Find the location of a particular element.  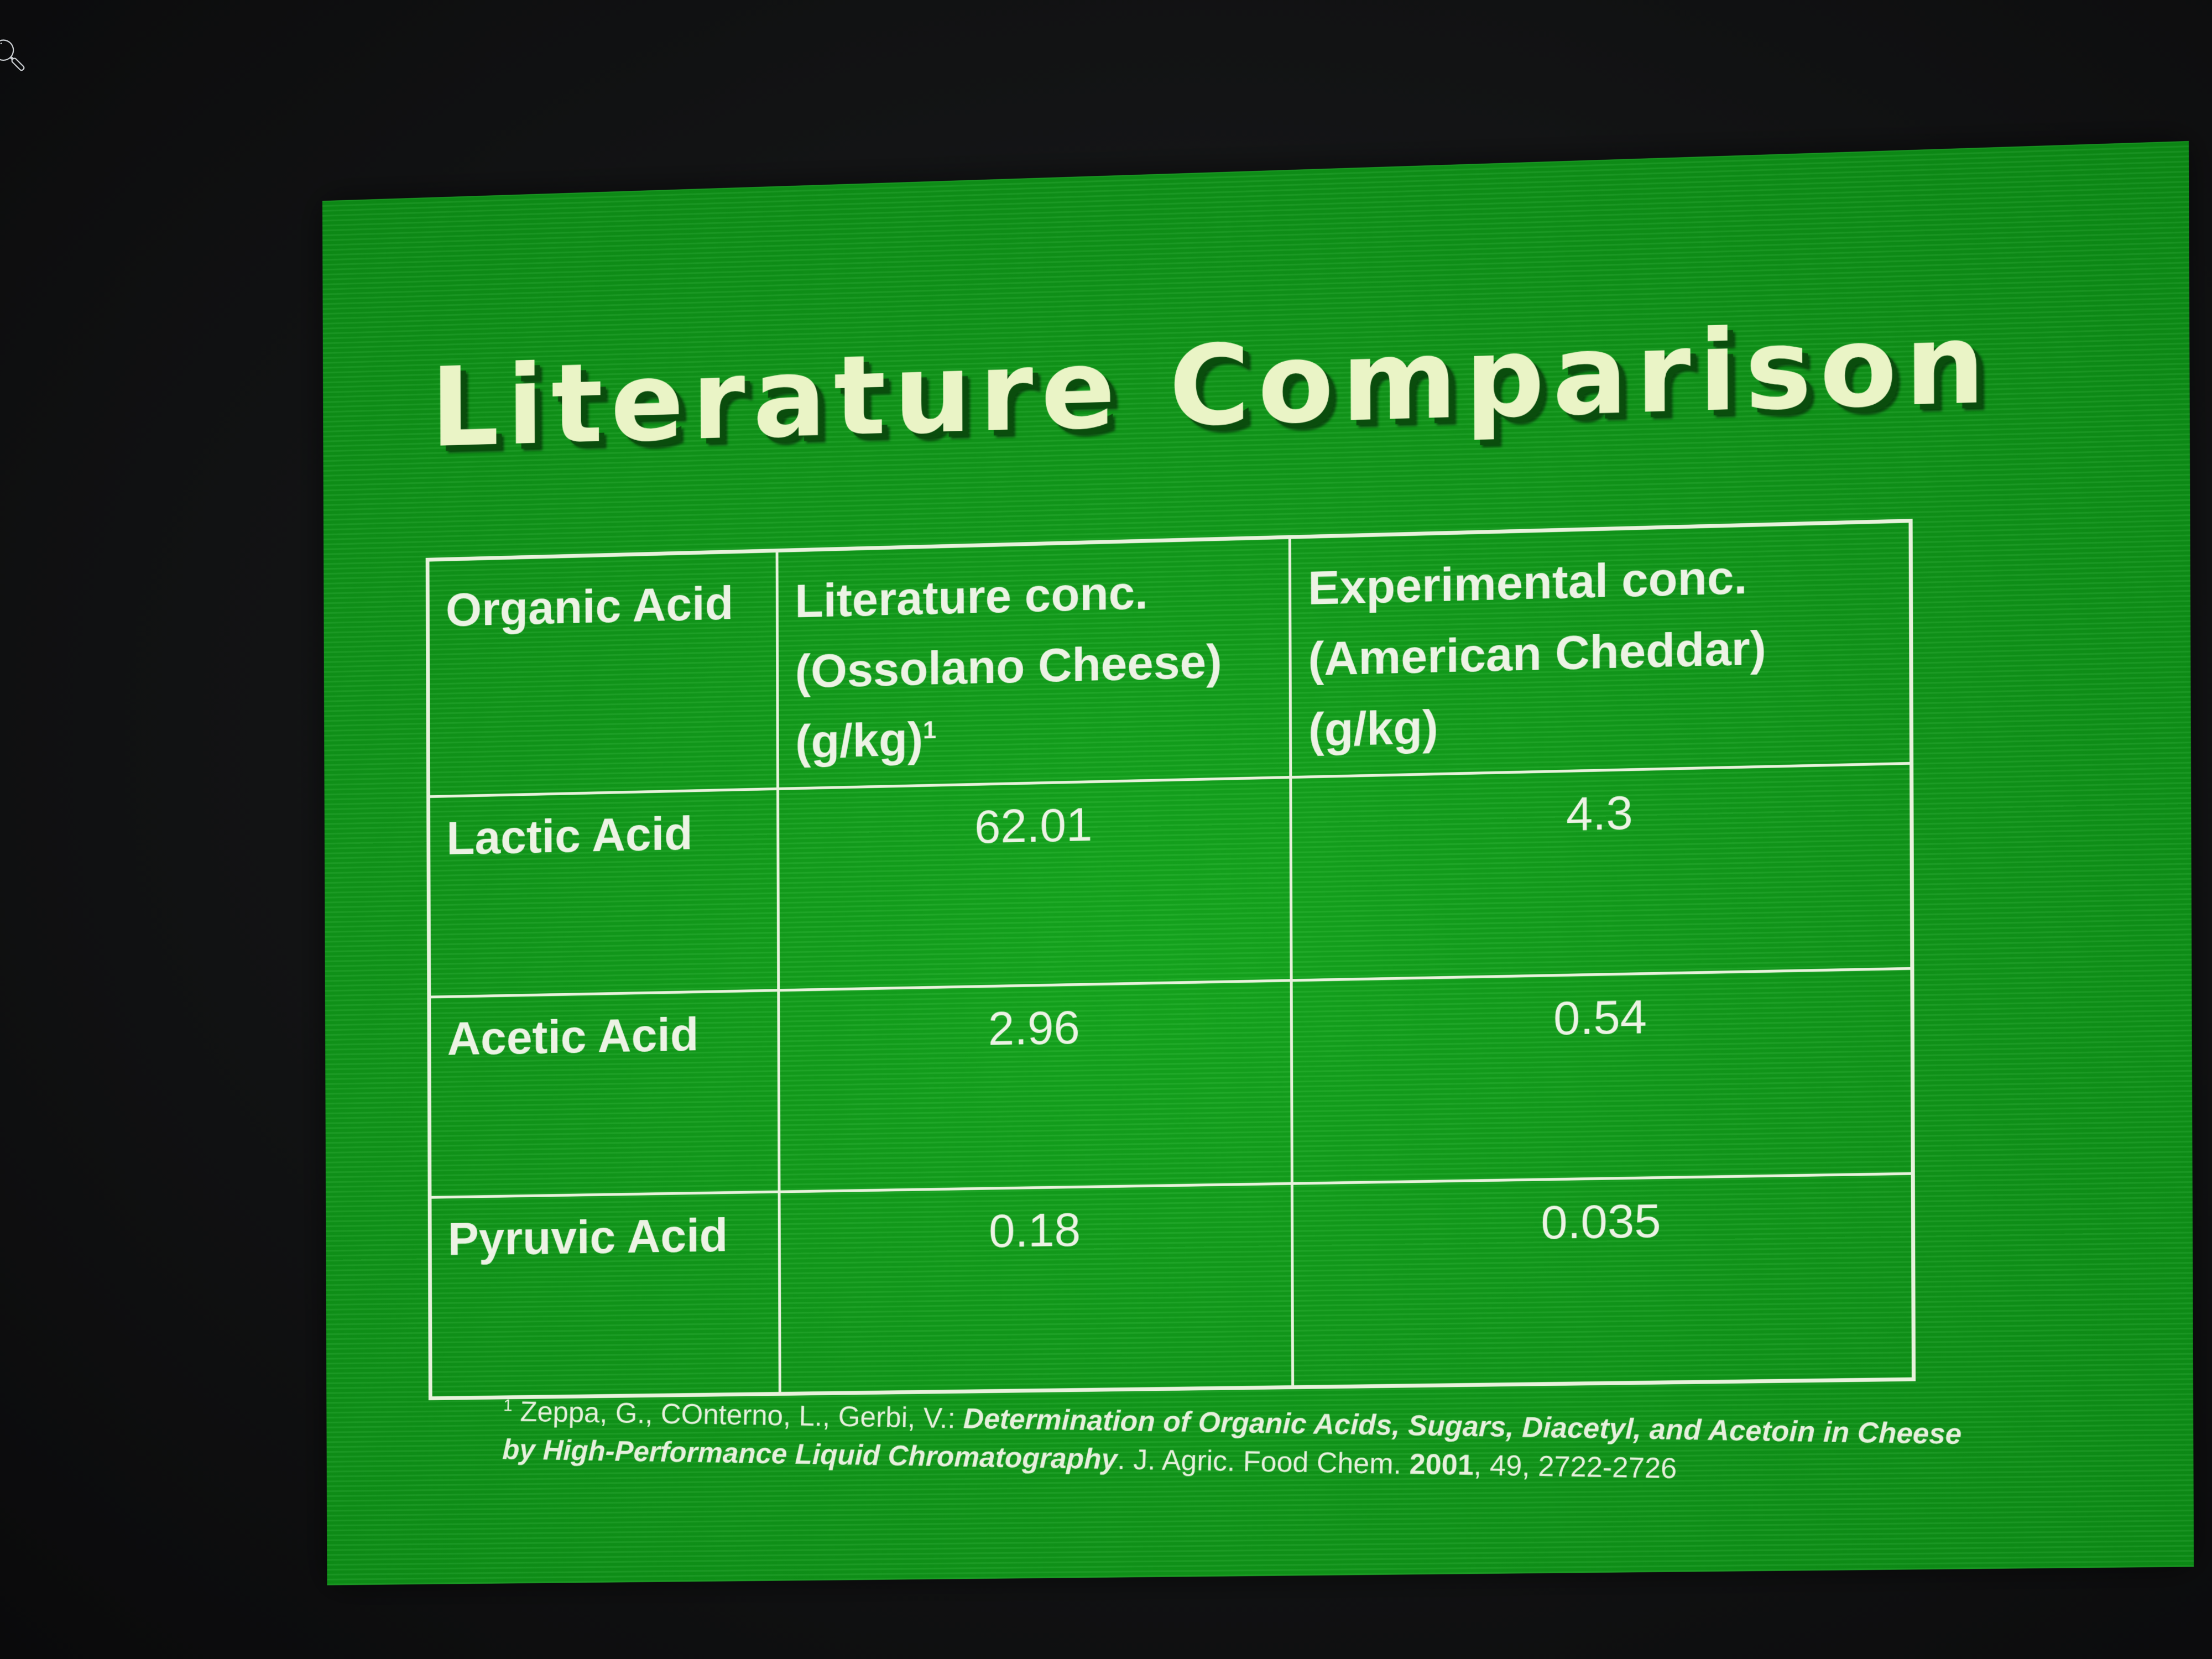

experimental-value: 0.035 is located at coordinates (1603, 1280).